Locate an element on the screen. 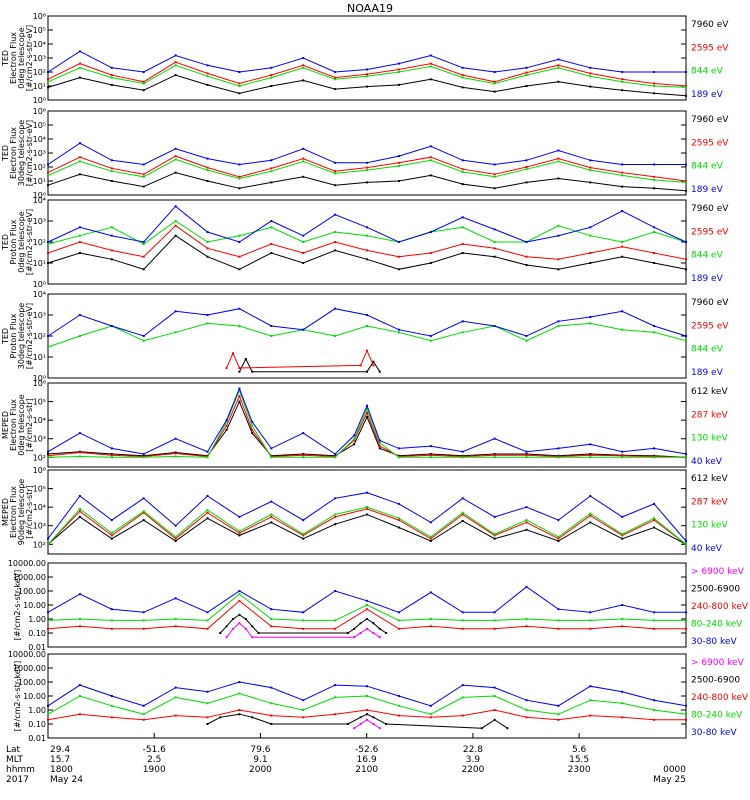  x-tick-label: 2.5 is located at coordinates (154, 760).